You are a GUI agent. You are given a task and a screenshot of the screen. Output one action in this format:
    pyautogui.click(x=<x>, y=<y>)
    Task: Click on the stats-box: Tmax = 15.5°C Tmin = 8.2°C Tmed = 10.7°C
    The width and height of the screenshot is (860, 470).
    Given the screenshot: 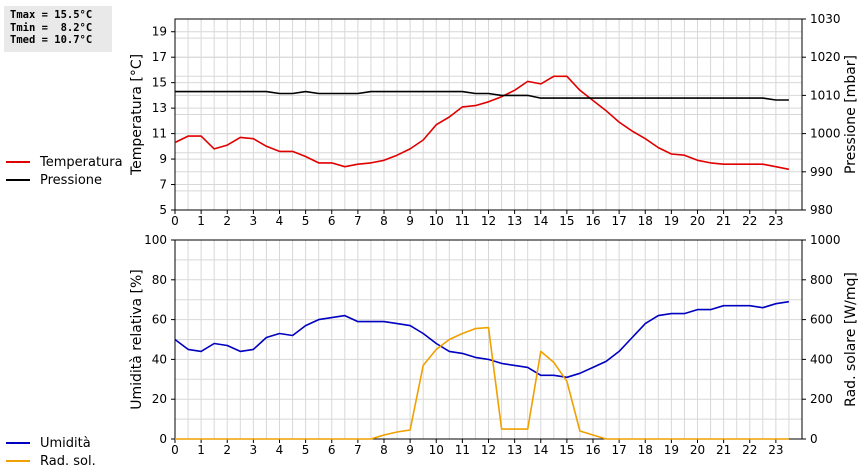 What is the action you would take?
    pyautogui.click(x=58, y=29)
    